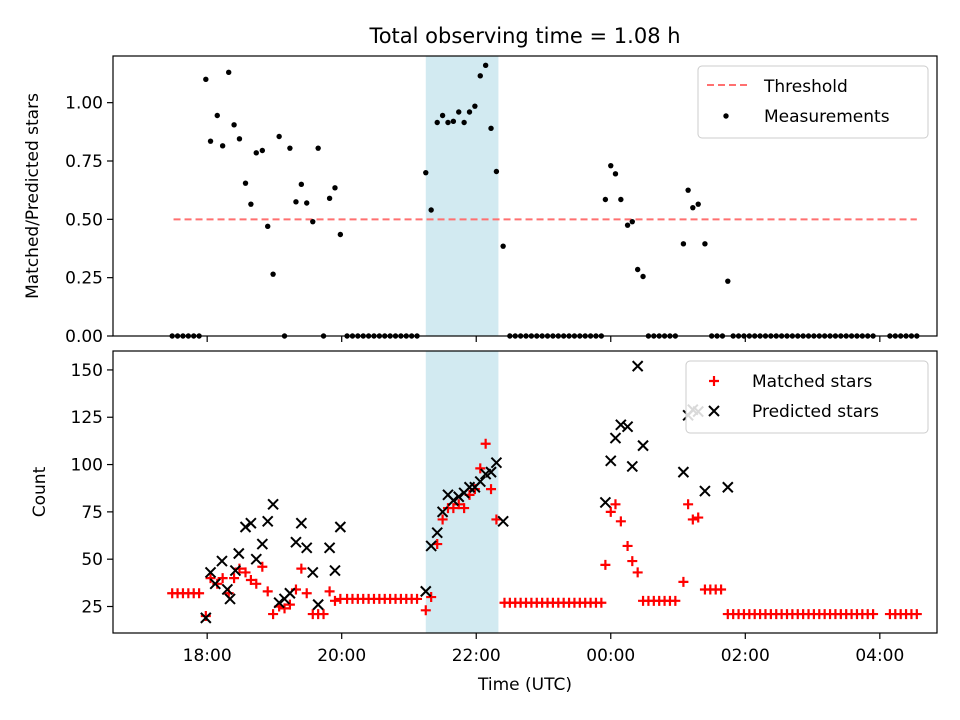  Describe the element at coordinates (812, 382) in the screenshot. I see `legend-label: Matched stars` at that location.